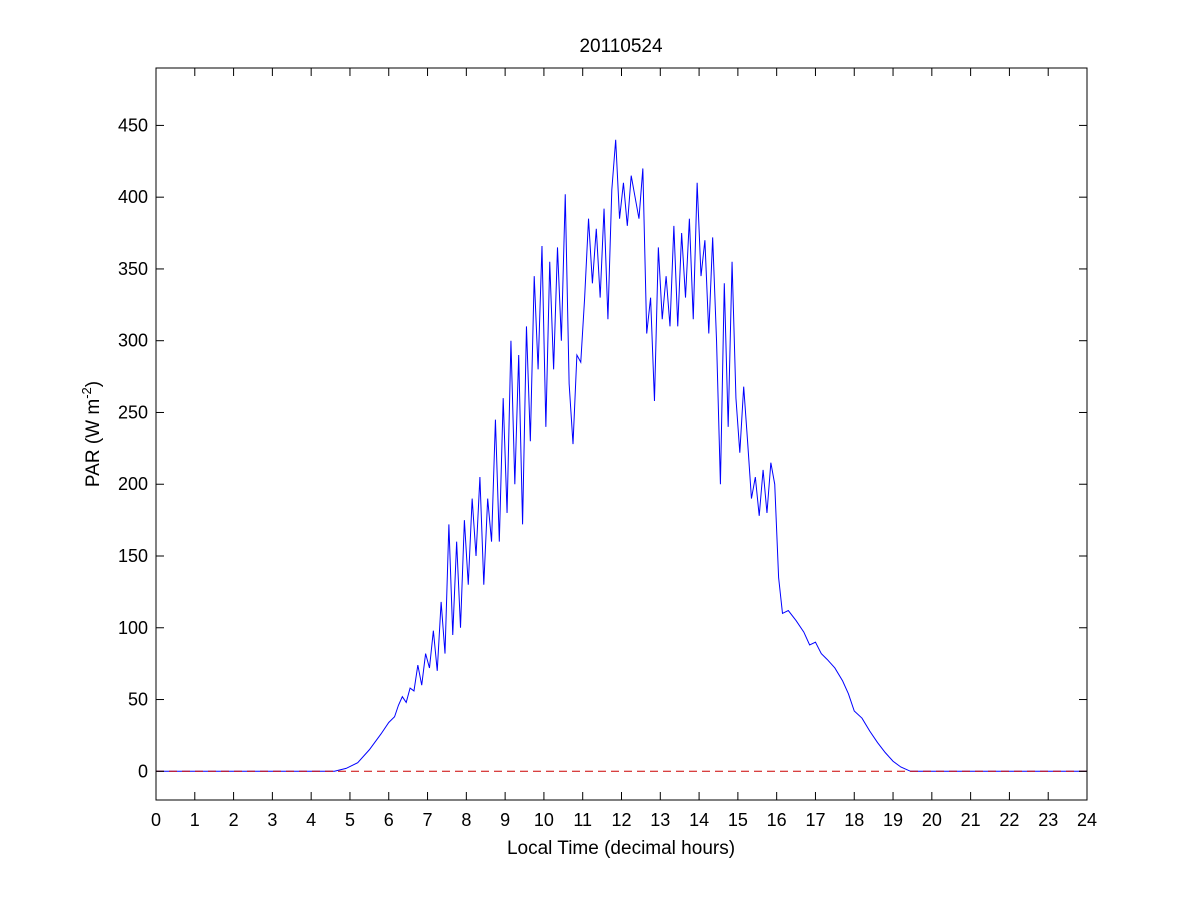 The width and height of the screenshot is (1201, 900). What do you see at coordinates (133, 197) in the screenshot?
I see `y-tick-label: 400` at bounding box center [133, 197].